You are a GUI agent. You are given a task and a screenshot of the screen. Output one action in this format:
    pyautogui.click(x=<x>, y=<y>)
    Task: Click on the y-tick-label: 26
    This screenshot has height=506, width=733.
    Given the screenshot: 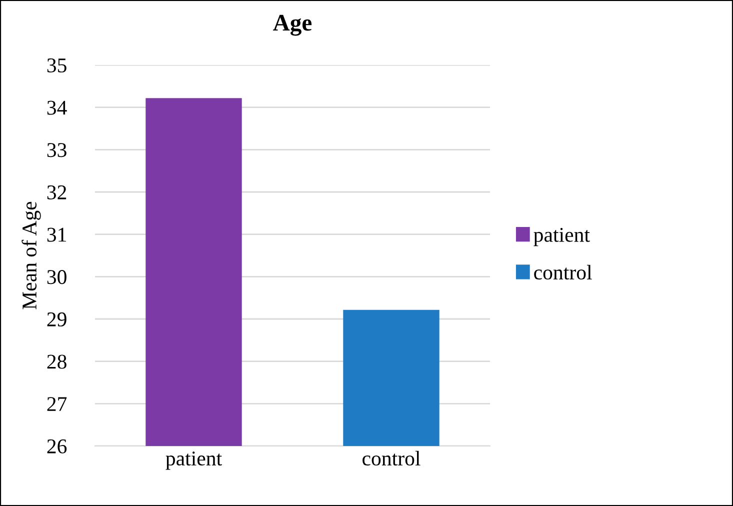 What is the action you would take?
    pyautogui.click(x=57, y=446)
    